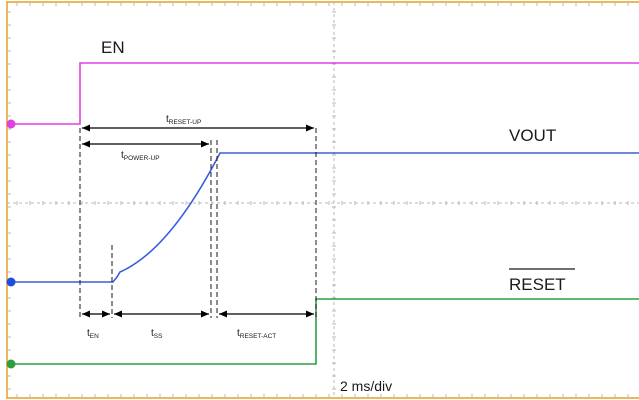 This screenshot has width=639, height=400. I want to click on label-t-reset-up: tRESET-UP, so click(183, 120).